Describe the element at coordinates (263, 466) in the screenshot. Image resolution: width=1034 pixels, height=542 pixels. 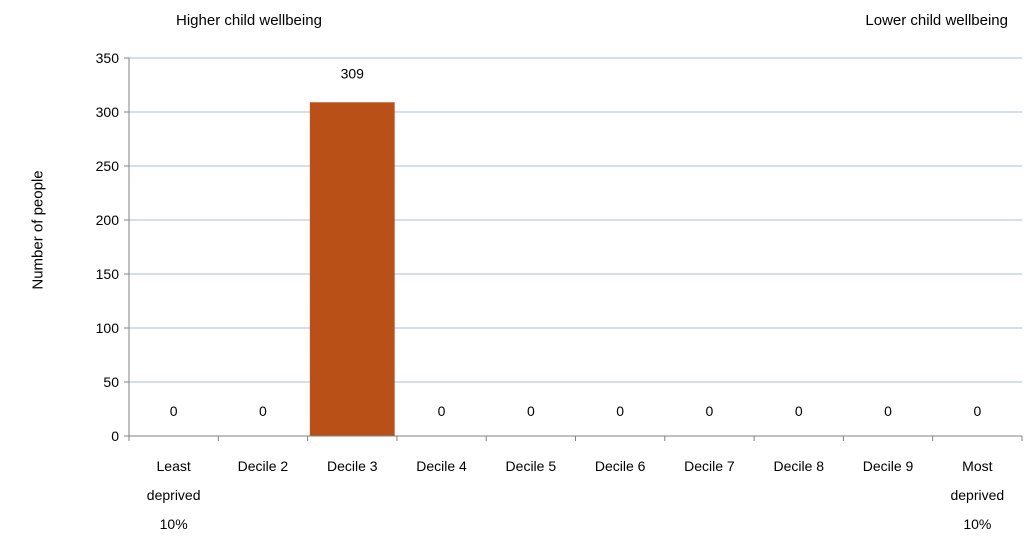
I see `x-tick-label: Decile 2` at that location.